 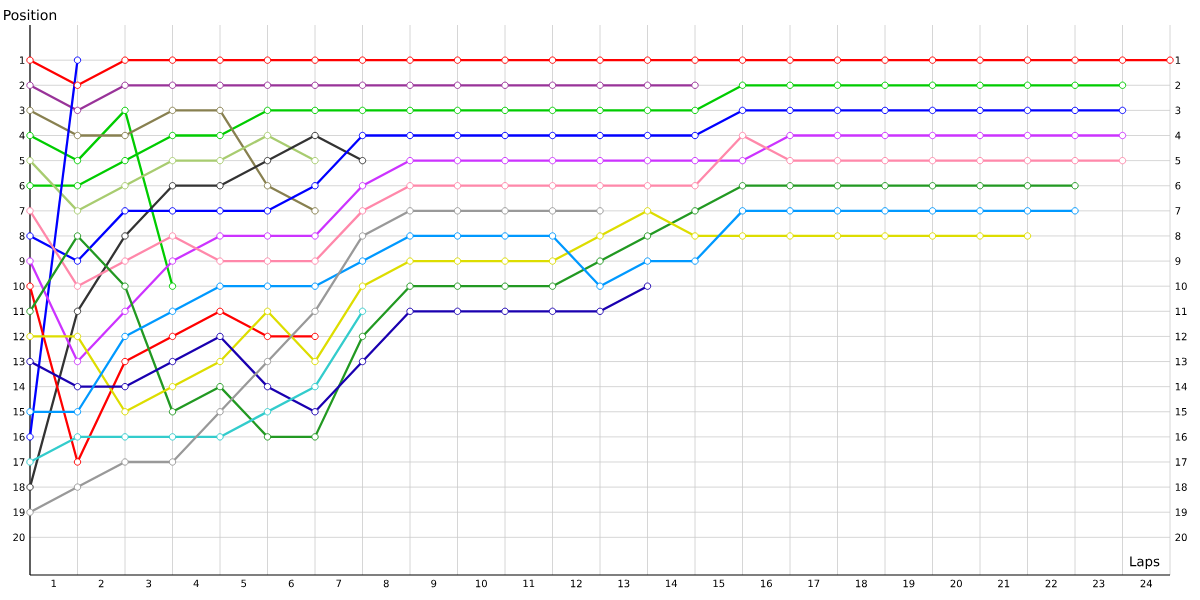 I want to click on x-tick-label: 5, so click(x=244, y=583).